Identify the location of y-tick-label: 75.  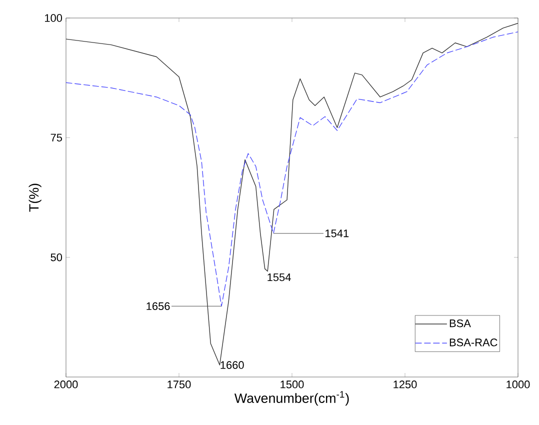
(56, 138).